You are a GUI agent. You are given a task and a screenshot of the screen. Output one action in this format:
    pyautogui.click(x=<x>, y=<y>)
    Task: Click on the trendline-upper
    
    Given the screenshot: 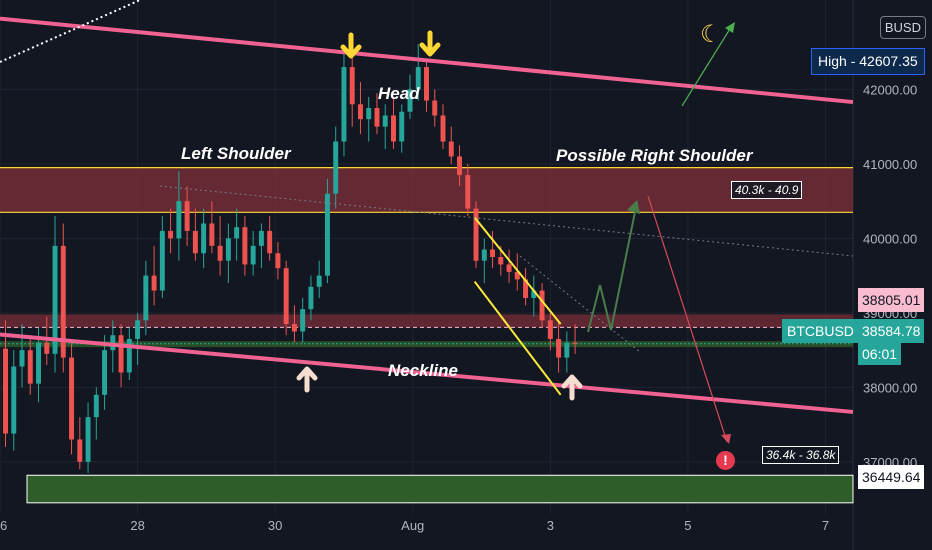 What is the action you would take?
    pyautogui.click(x=427, y=60)
    